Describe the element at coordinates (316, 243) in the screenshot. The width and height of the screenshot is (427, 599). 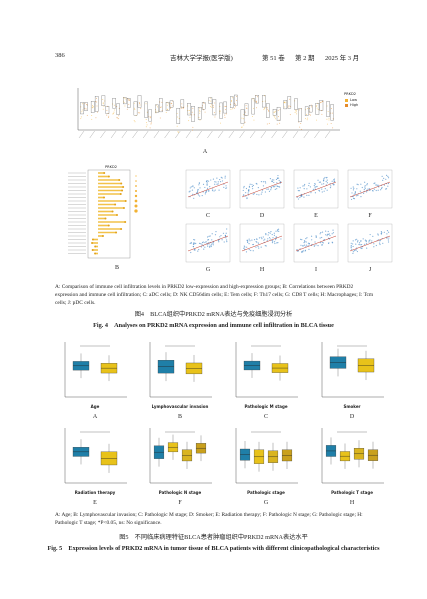
I see `panel-frame` at that location.